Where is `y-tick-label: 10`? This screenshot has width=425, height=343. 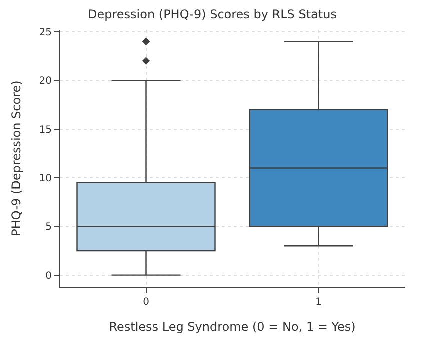 y-tick-label: 10 is located at coordinates (45, 178).